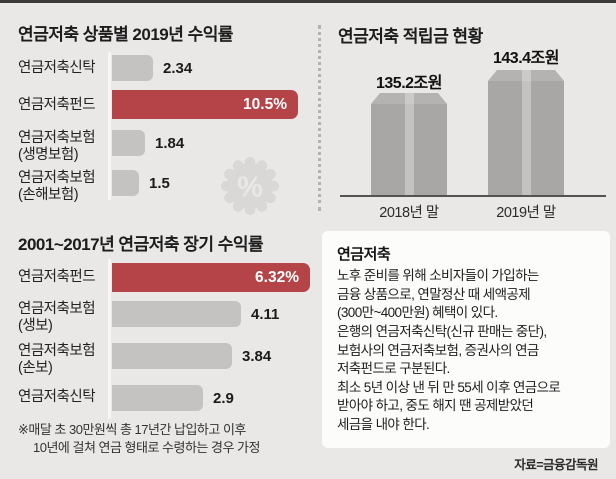  Describe the element at coordinates (159, 183) in the screenshot. I see `bar-value: 1.5` at that location.